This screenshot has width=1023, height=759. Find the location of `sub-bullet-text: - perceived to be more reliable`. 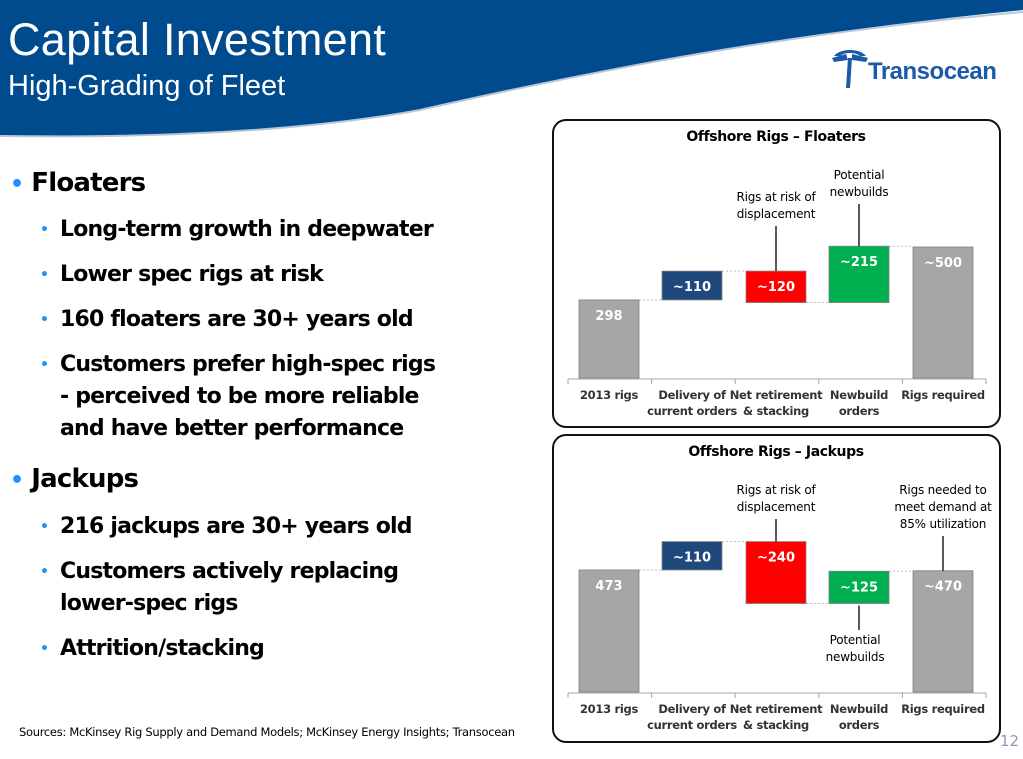

sub-bullet-text: - perceived to be more reliable is located at coordinates (239, 396).